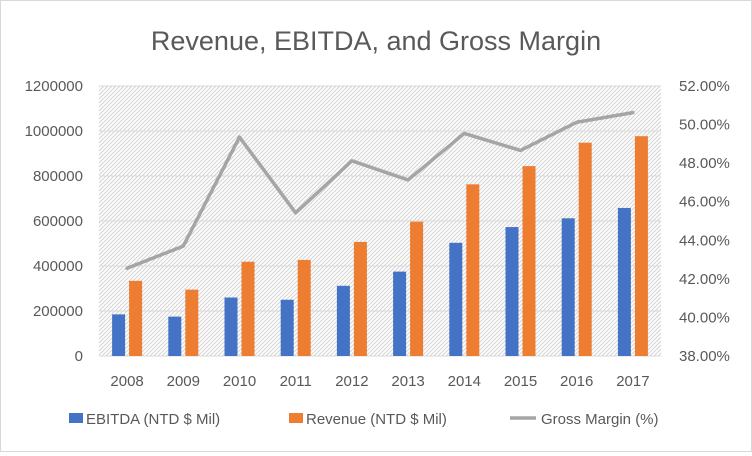  I want to click on bar-revenue-2013, so click(417, 288).